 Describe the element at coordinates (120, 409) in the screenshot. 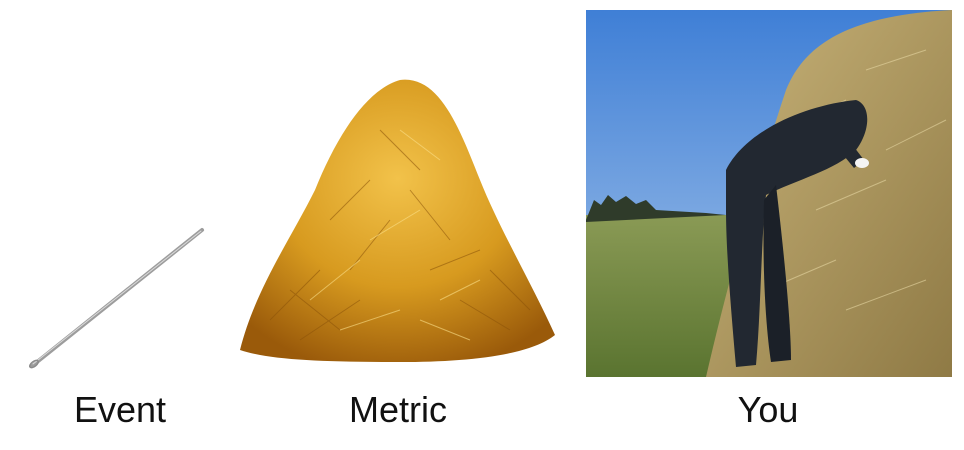

I see `event-caption: Event` at that location.